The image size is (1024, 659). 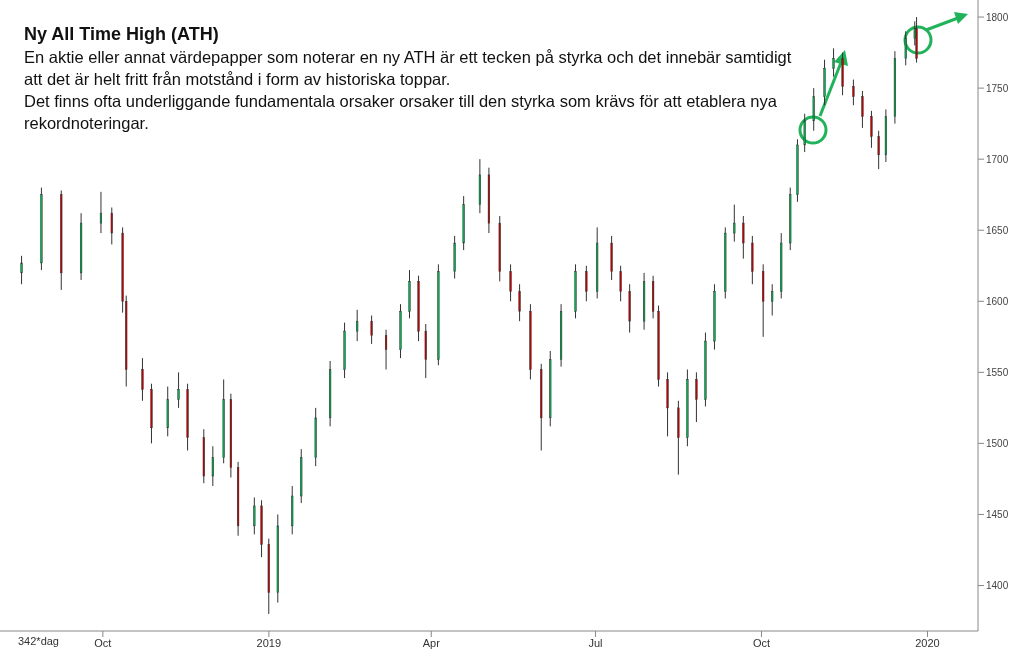 What do you see at coordinates (997, 515) in the screenshot?
I see `y-tick-label: 1450` at bounding box center [997, 515].